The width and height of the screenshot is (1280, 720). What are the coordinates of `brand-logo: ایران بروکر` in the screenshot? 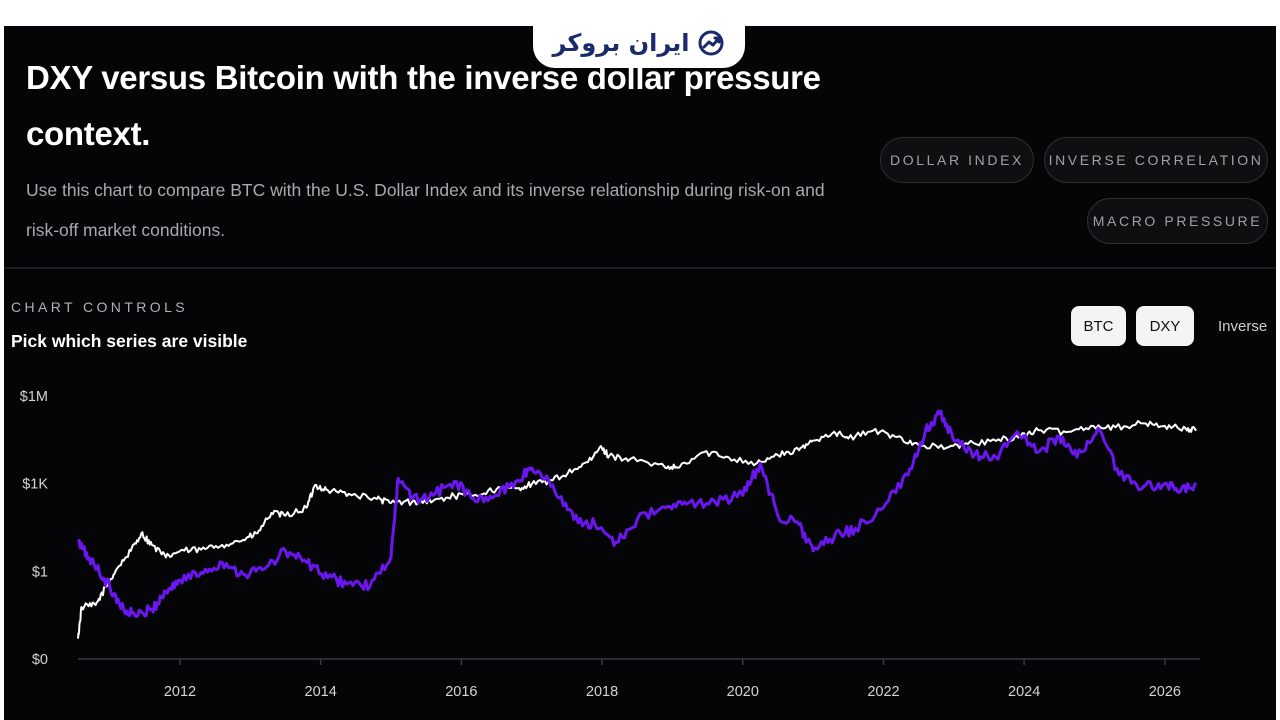 It's located at (639, 43).